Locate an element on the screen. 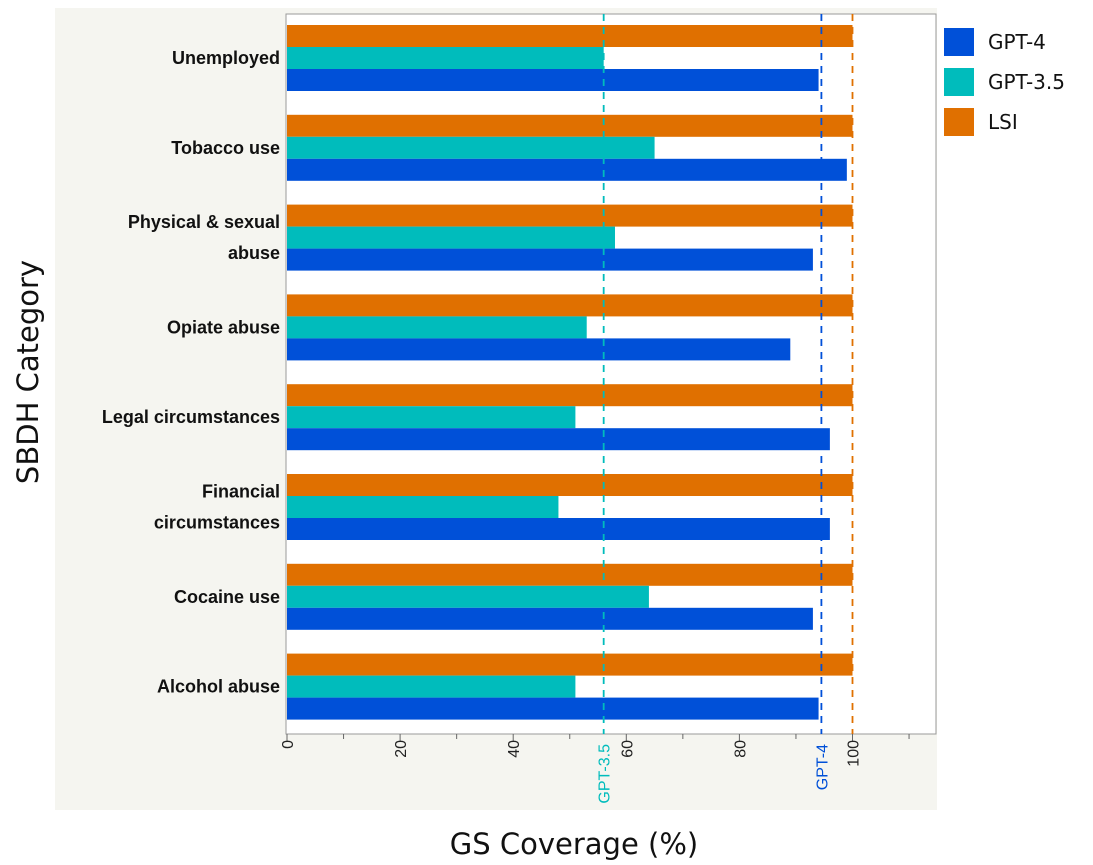  category-label-tobacco-use: Tobacco use is located at coordinates (225, 148).